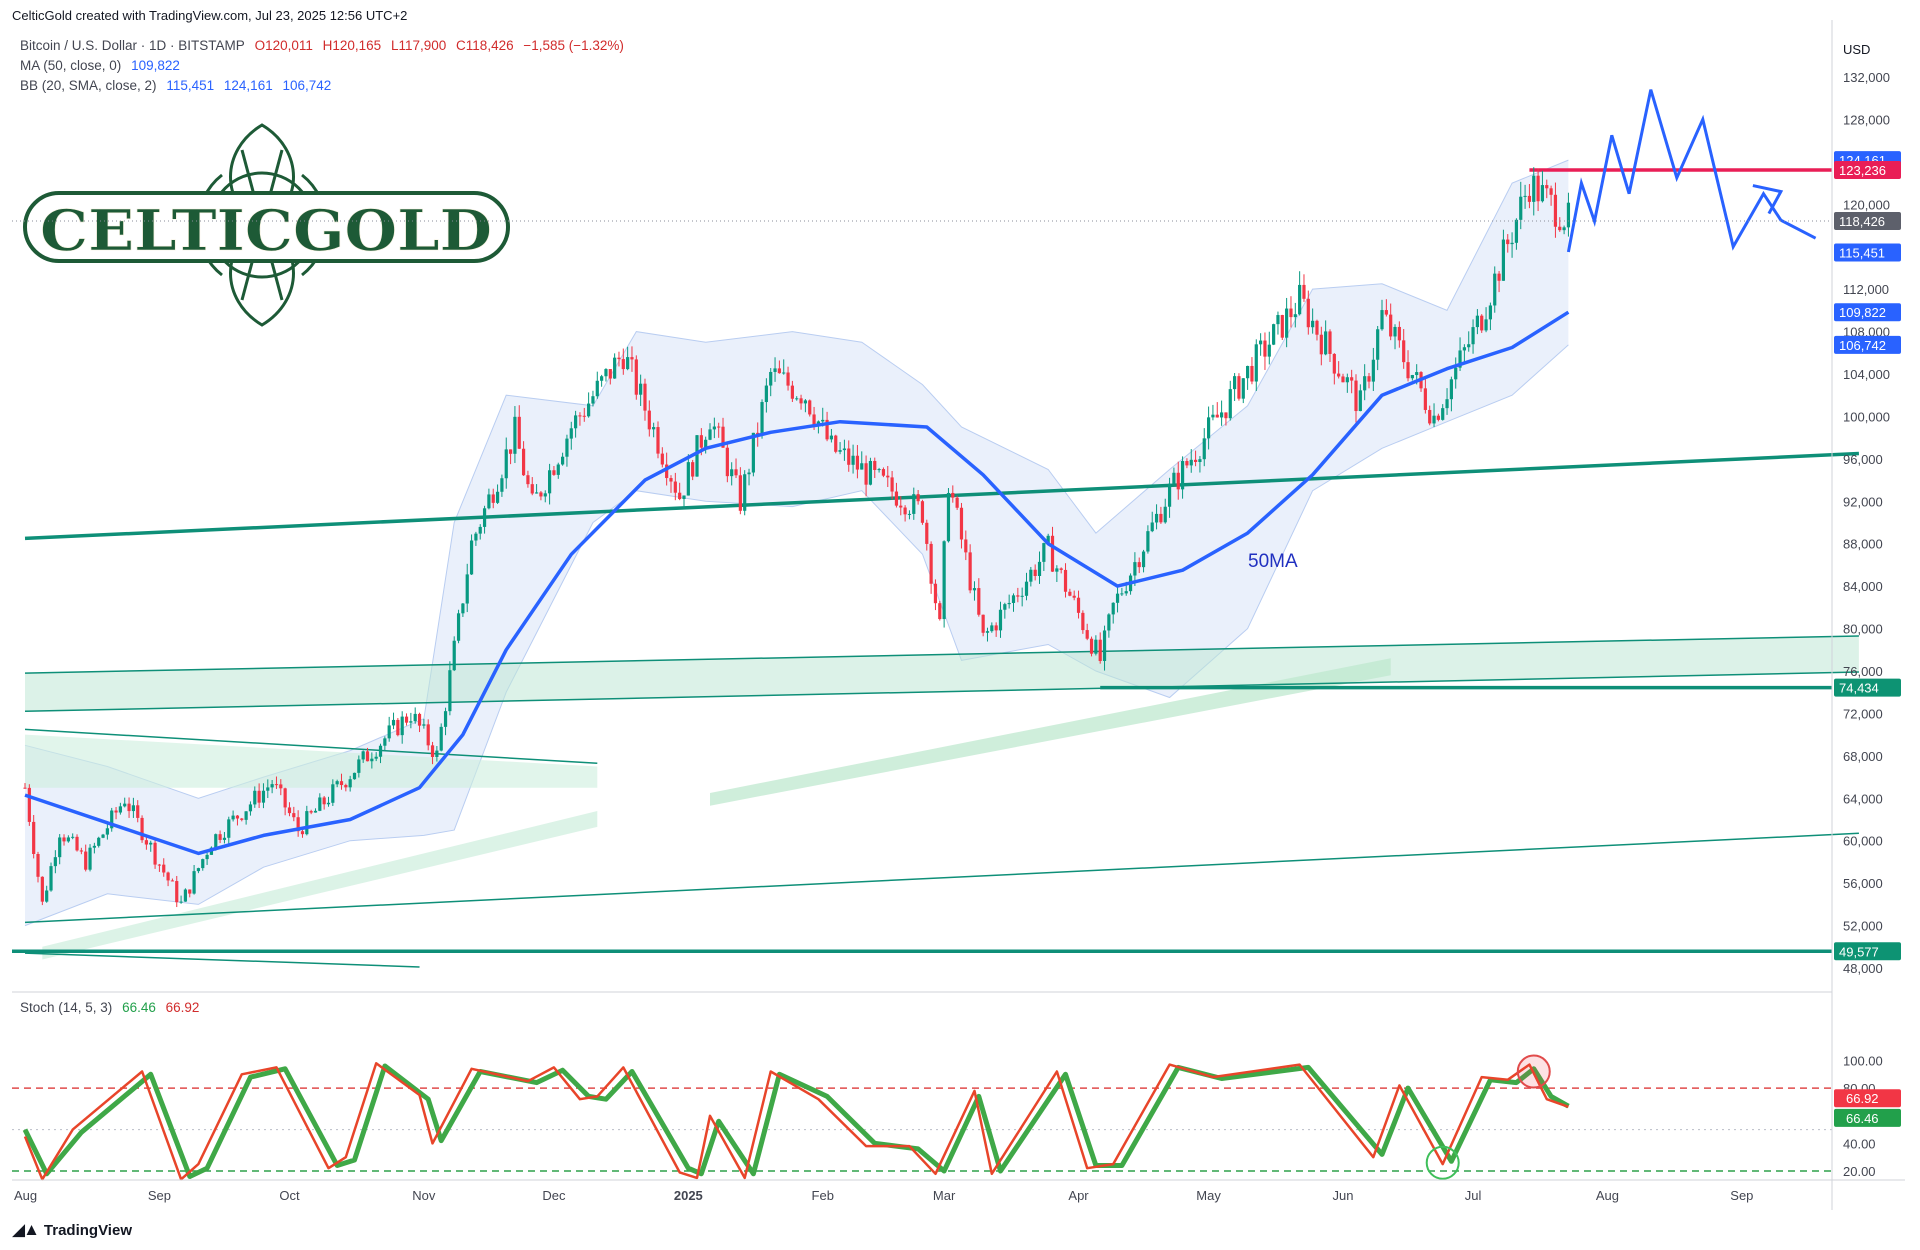 Image resolution: width=1920 pixels, height=1250 pixels. Describe the element at coordinates (72, 1230) in the screenshot. I see `tradingview-logo: ◢▲ TradingView` at that location.